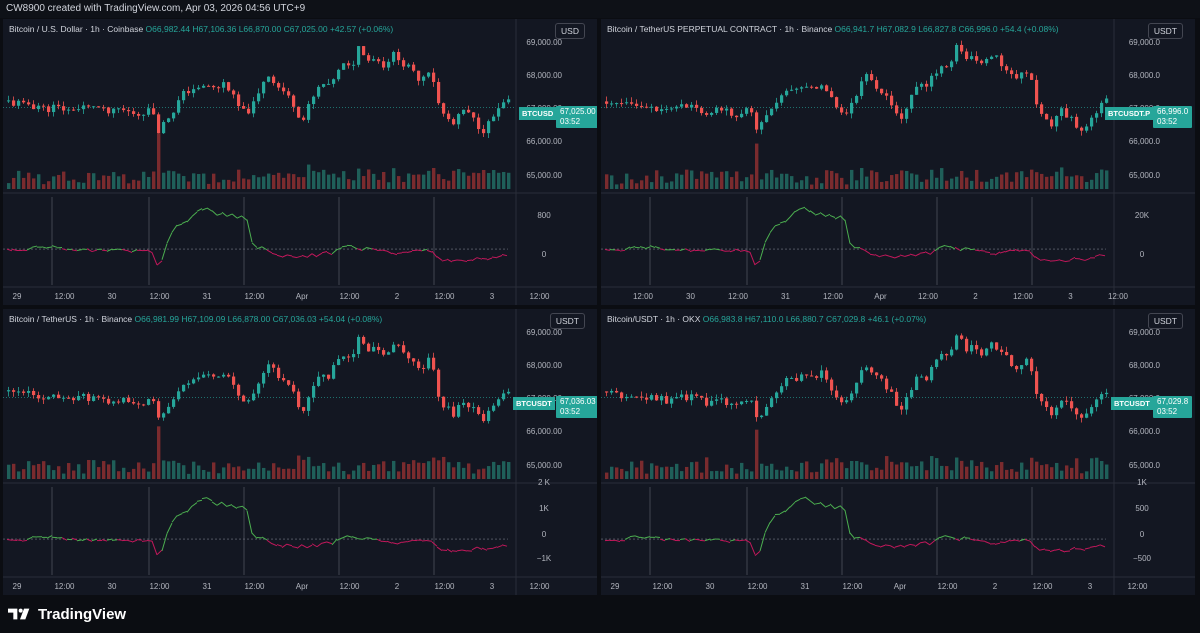  Describe the element at coordinates (570, 31) in the screenshot. I see `currency-selector: USD` at that location.